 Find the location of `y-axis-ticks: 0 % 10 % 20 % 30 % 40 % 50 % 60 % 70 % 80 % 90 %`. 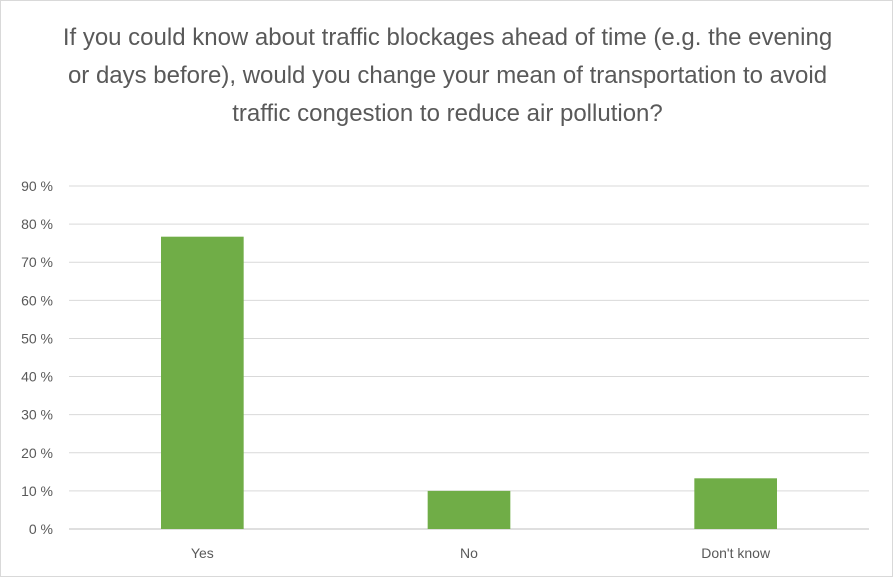

y-axis-ticks: 0 % 10 % 20 % 30 % 40 % 50 % 60 % 70 % 80 % 90 % is located at coordinates (37, 357).